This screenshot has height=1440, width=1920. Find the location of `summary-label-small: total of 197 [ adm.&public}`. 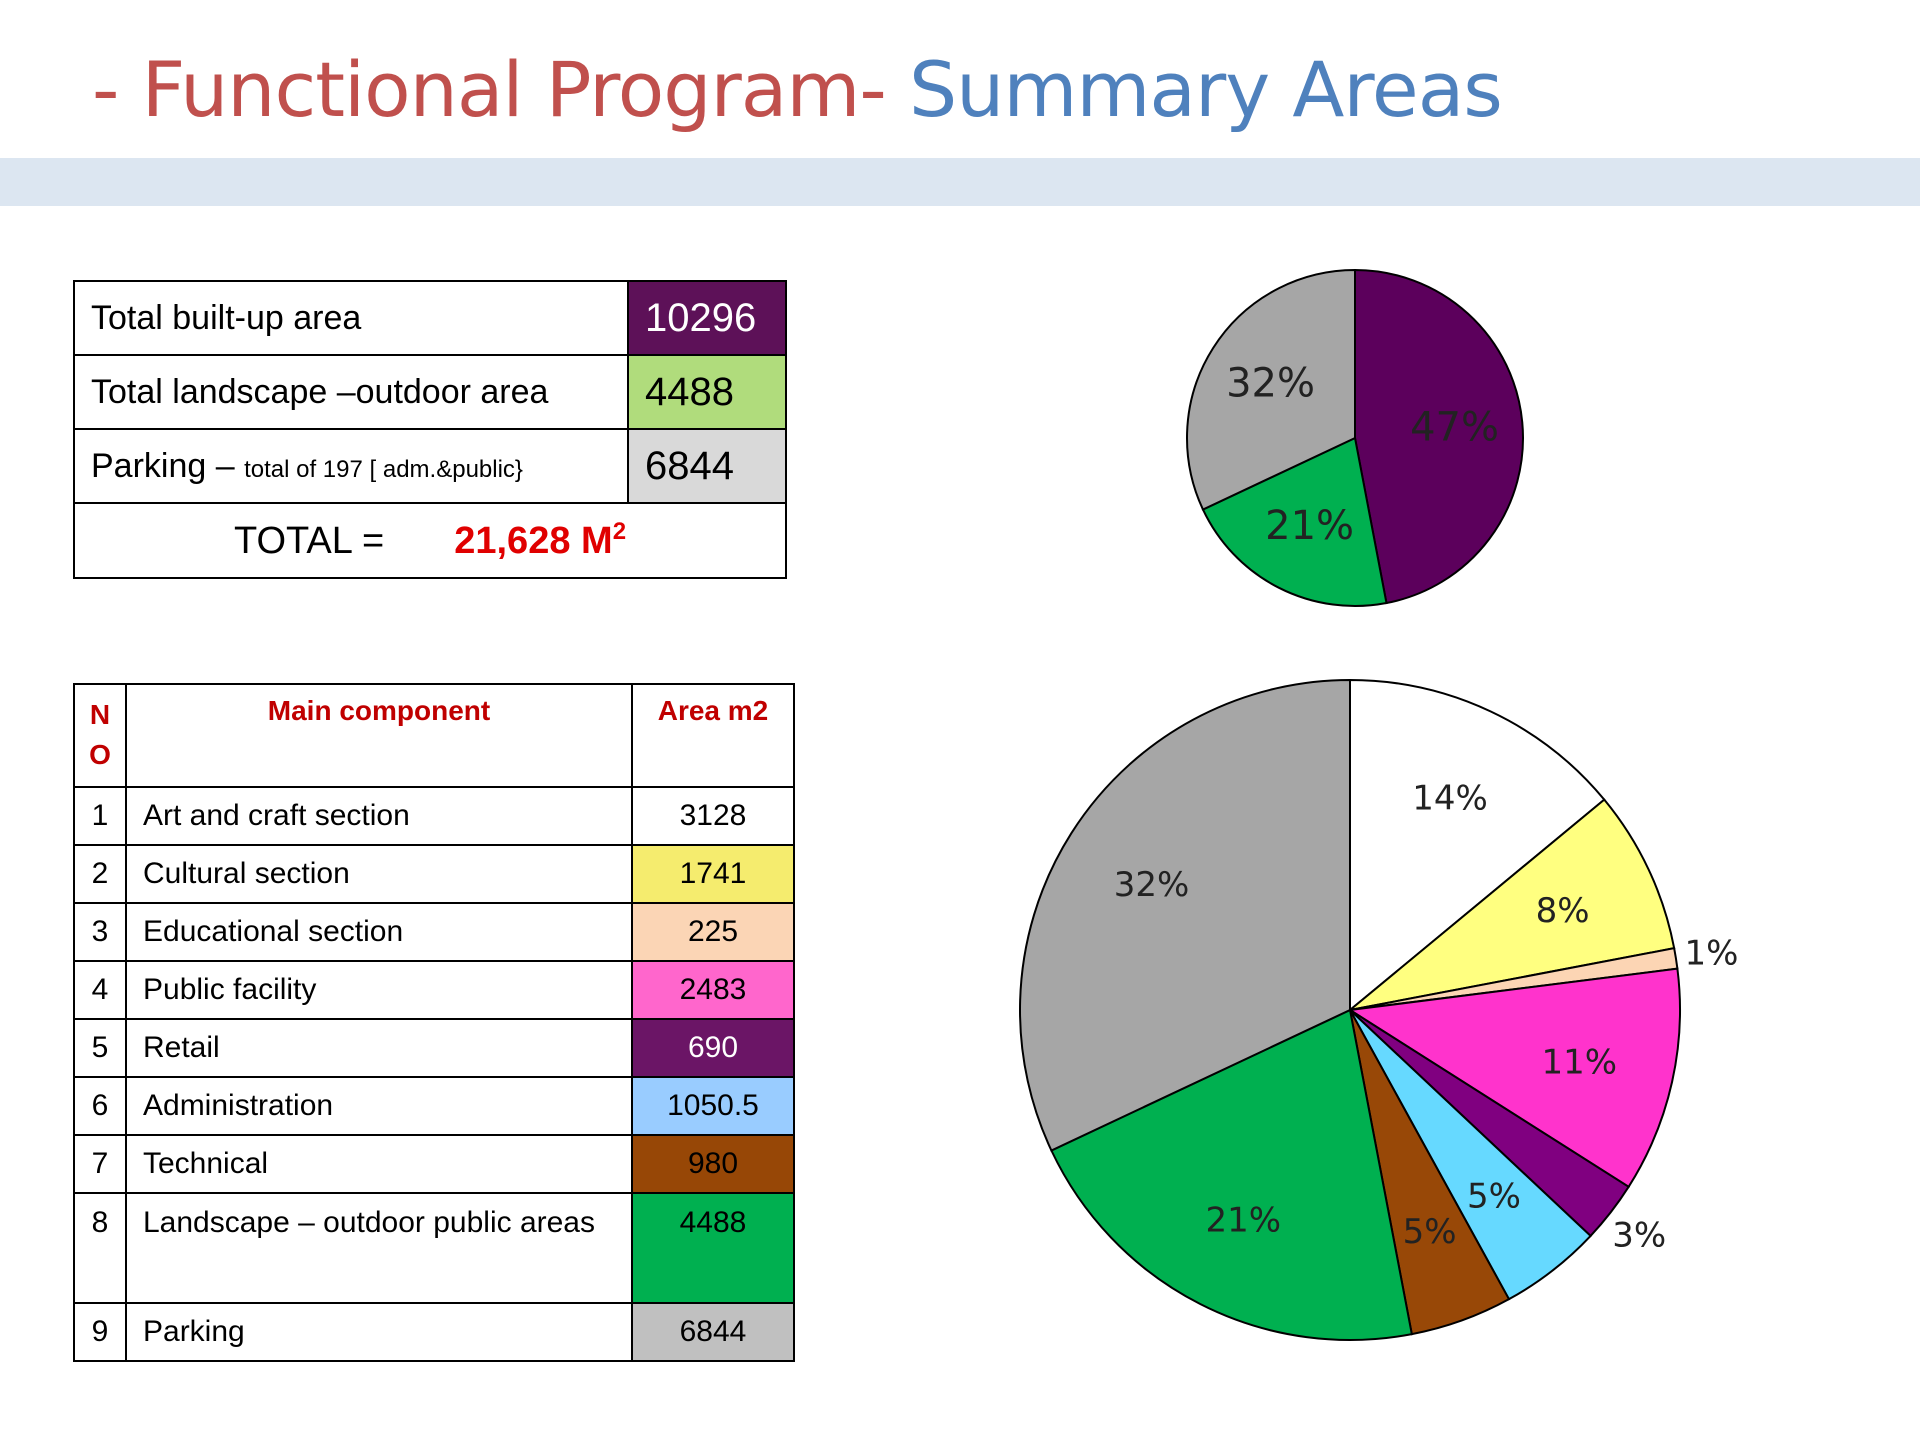

summary-label-small: total of 197 [ adm.&public} is located at coordinates (383, 469).